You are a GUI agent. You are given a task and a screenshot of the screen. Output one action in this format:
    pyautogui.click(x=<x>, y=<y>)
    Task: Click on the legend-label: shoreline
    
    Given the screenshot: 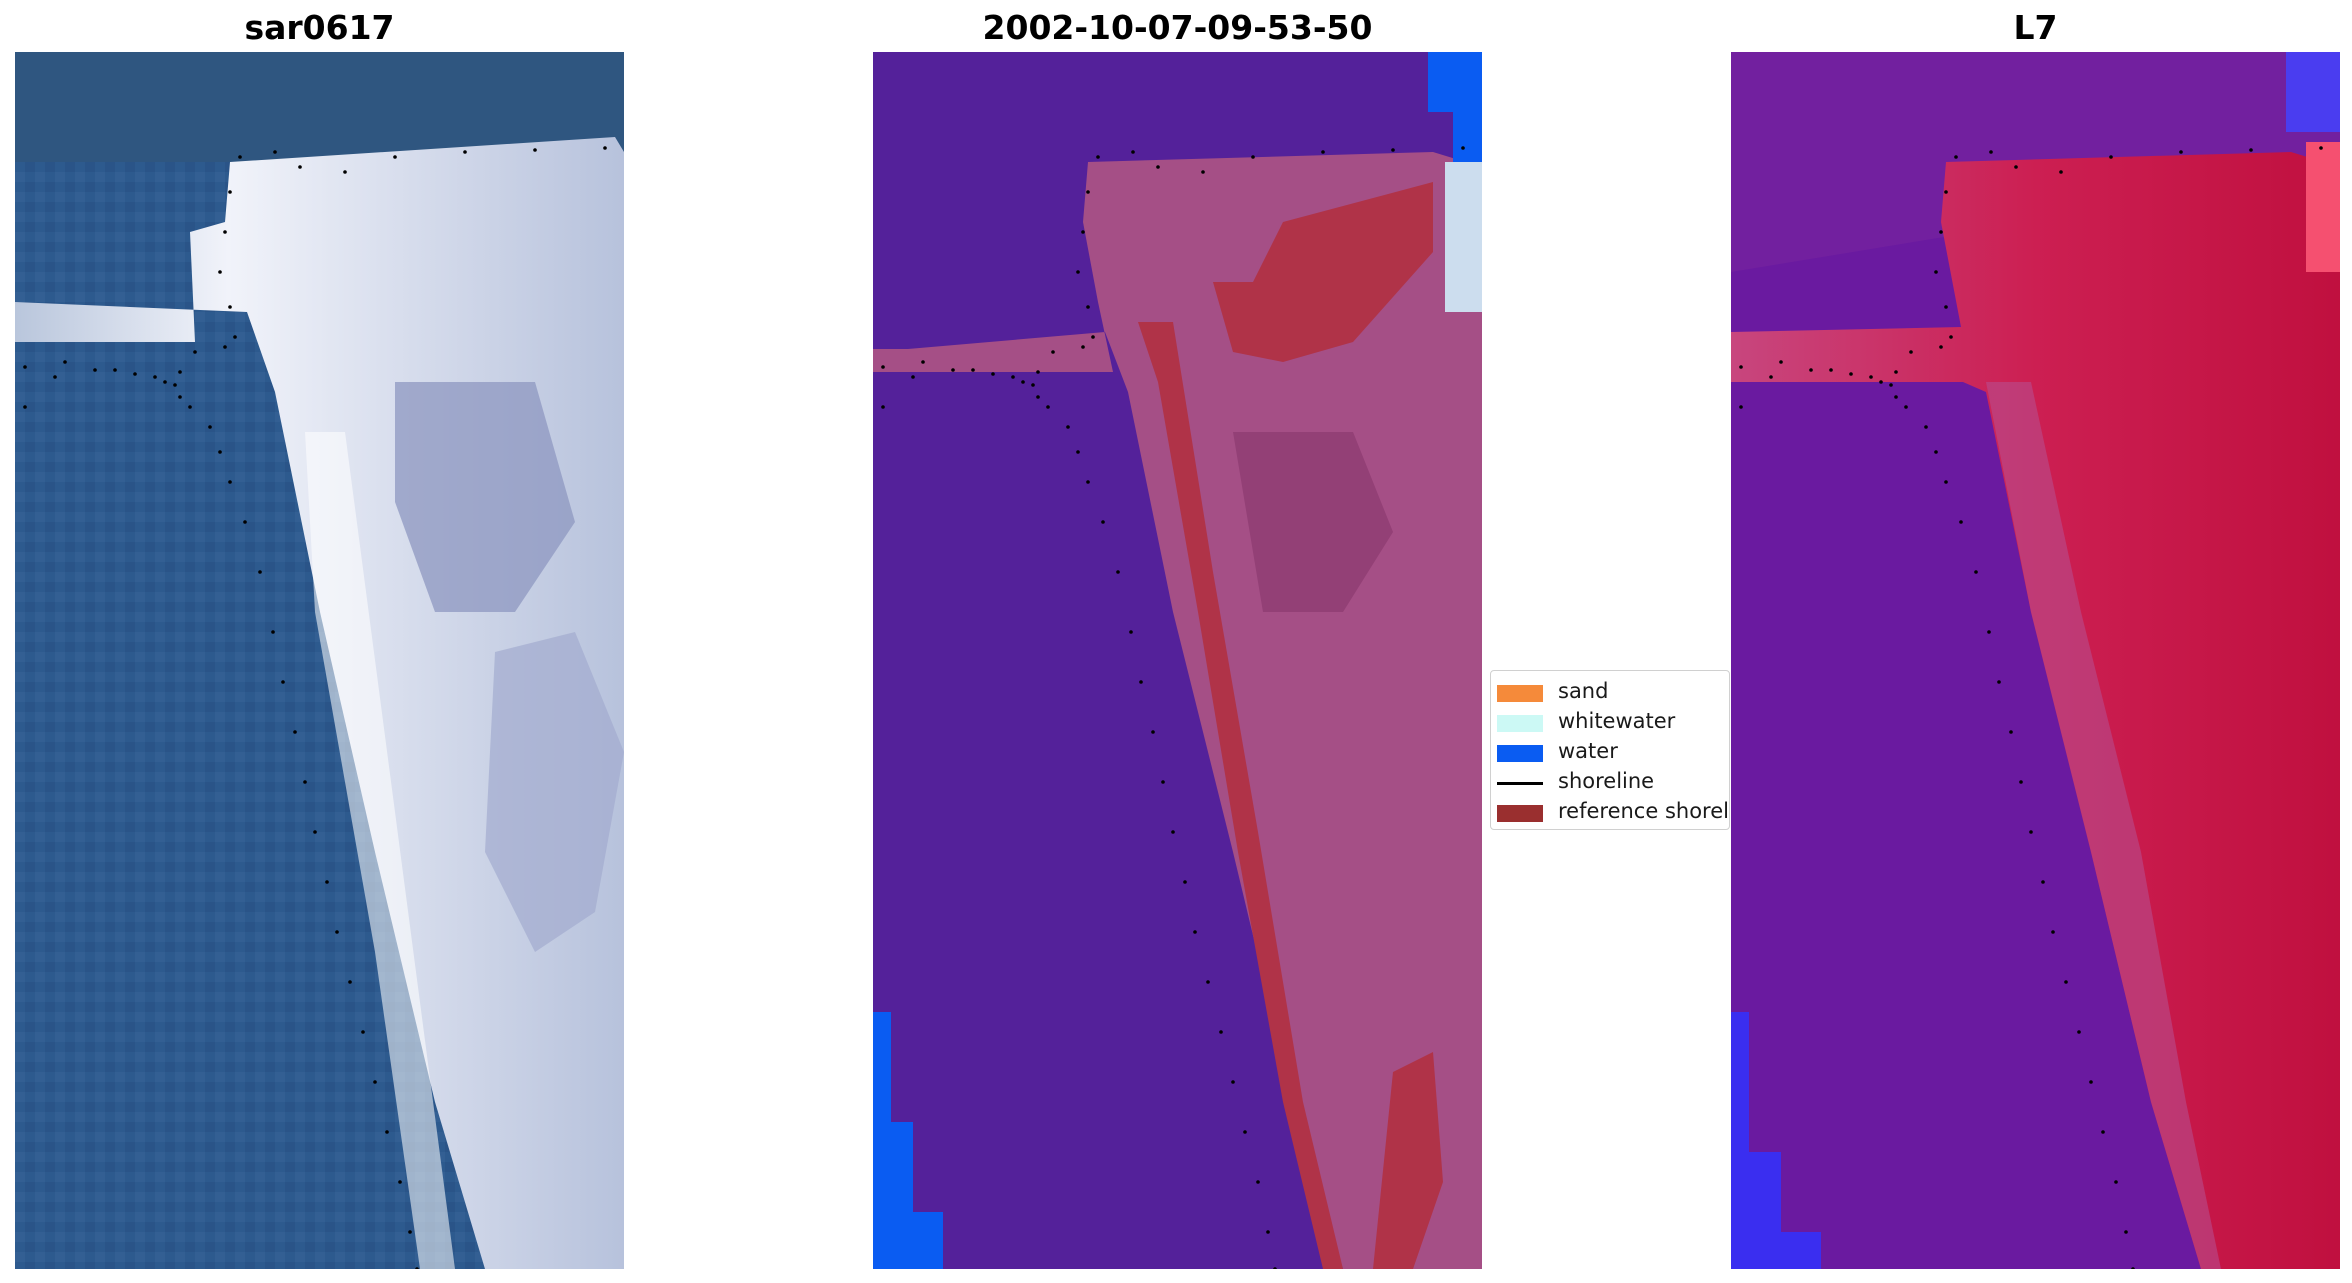 What is the action you would take?
    pyautogui.click(x=1606, y=781)
    